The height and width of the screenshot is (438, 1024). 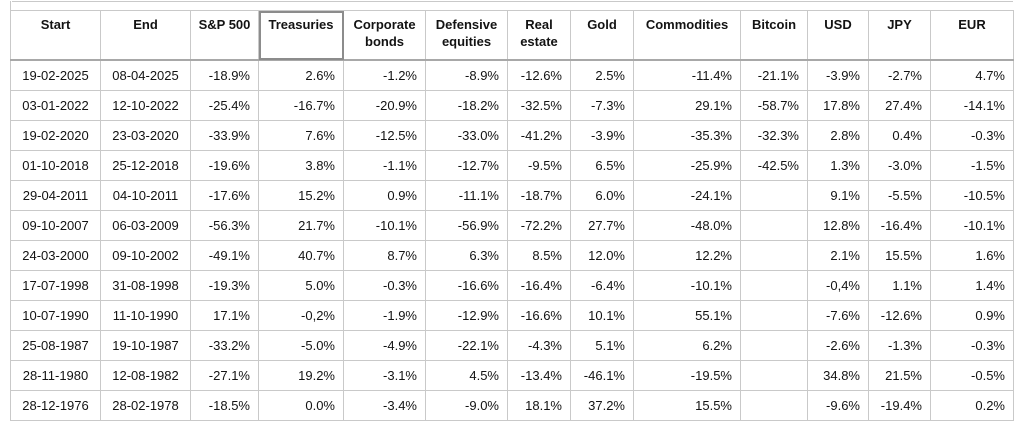 I want to click on value-cell: 1.6%, so click(x=972, y=255).